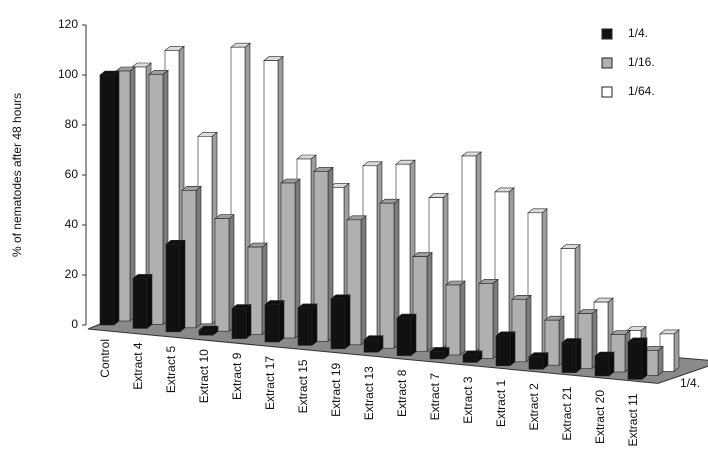  I want to click on y-tick-label: 0, so click(74, 324).